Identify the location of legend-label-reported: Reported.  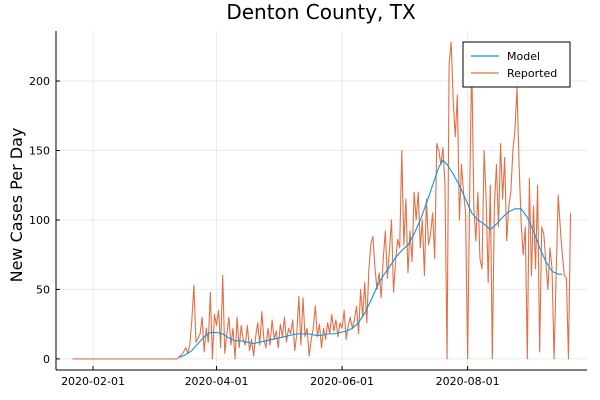
(532, 73).